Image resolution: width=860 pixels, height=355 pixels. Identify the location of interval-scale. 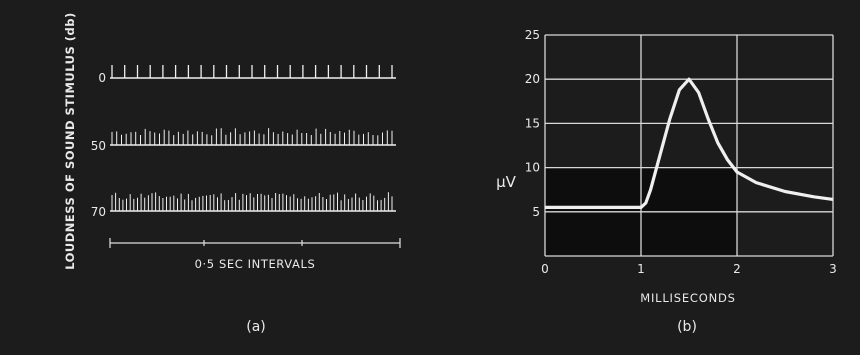
(255, 243).